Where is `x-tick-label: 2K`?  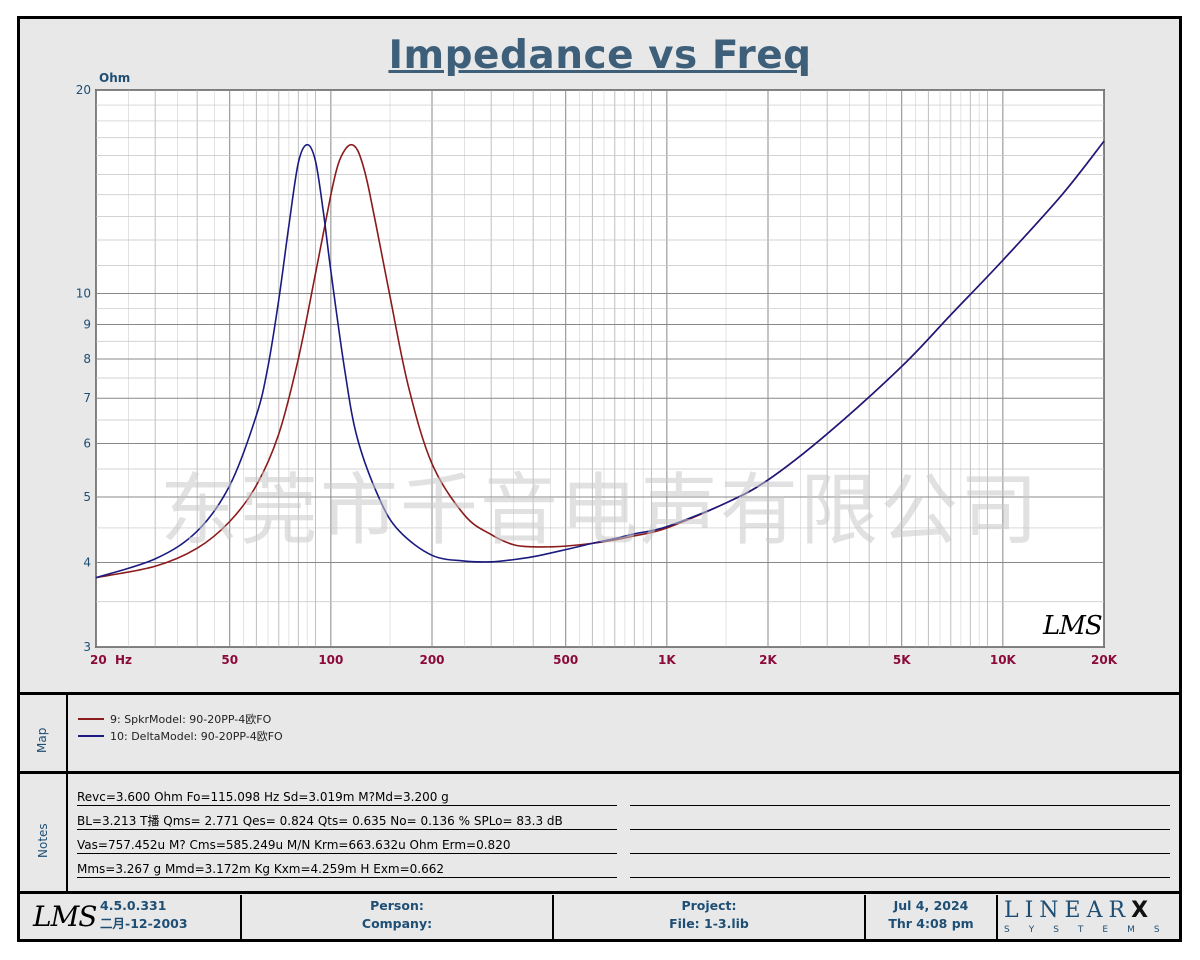
x-tick-label: 2K is located at coordinates (768, 660).